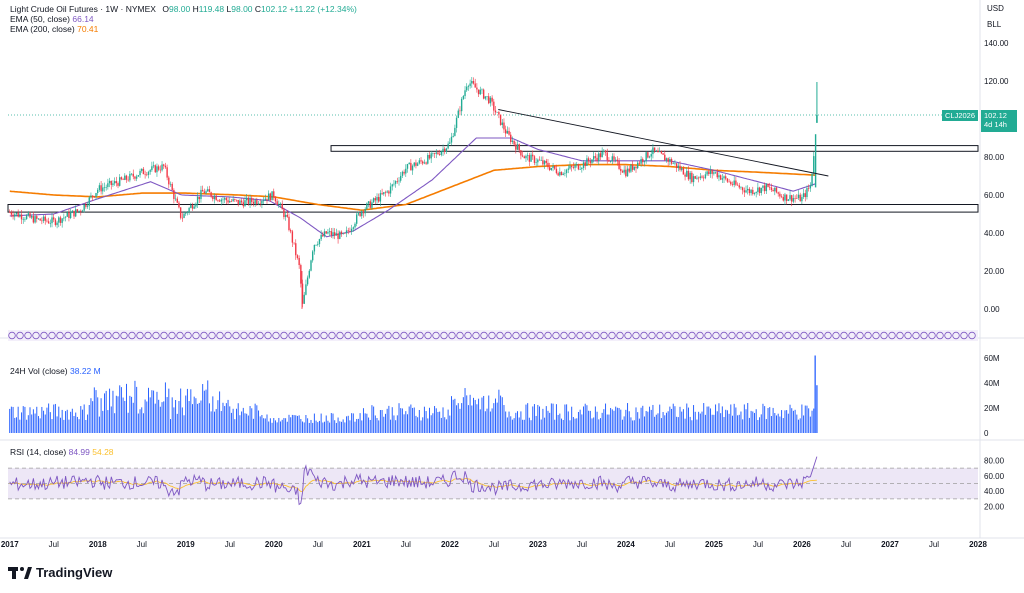 The height and width of the screenshot is (593, 1024). Describe the element at coordinates (992, 383) in the screenshot. I see `volume-tick-label: 40M` at that location.